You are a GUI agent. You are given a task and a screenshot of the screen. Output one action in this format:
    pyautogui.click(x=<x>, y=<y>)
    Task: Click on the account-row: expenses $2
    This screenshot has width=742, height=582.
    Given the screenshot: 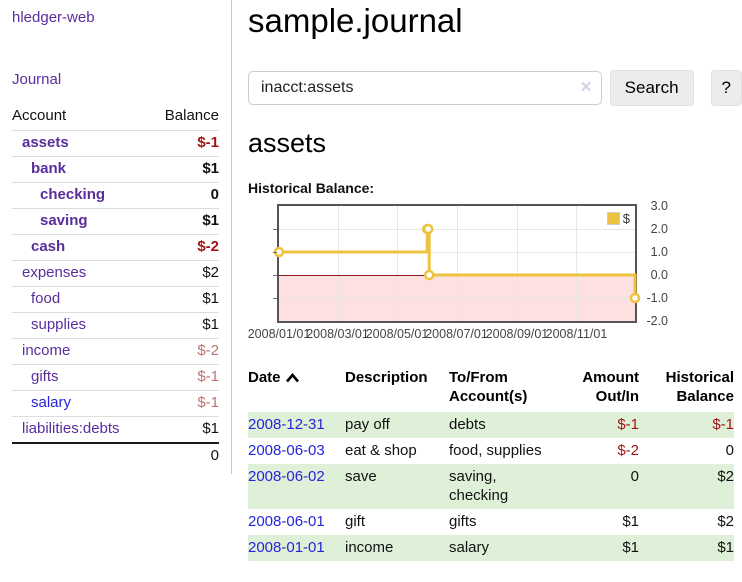 What is the action you would take?
    pyautogui.click(x=115, y=273)
    